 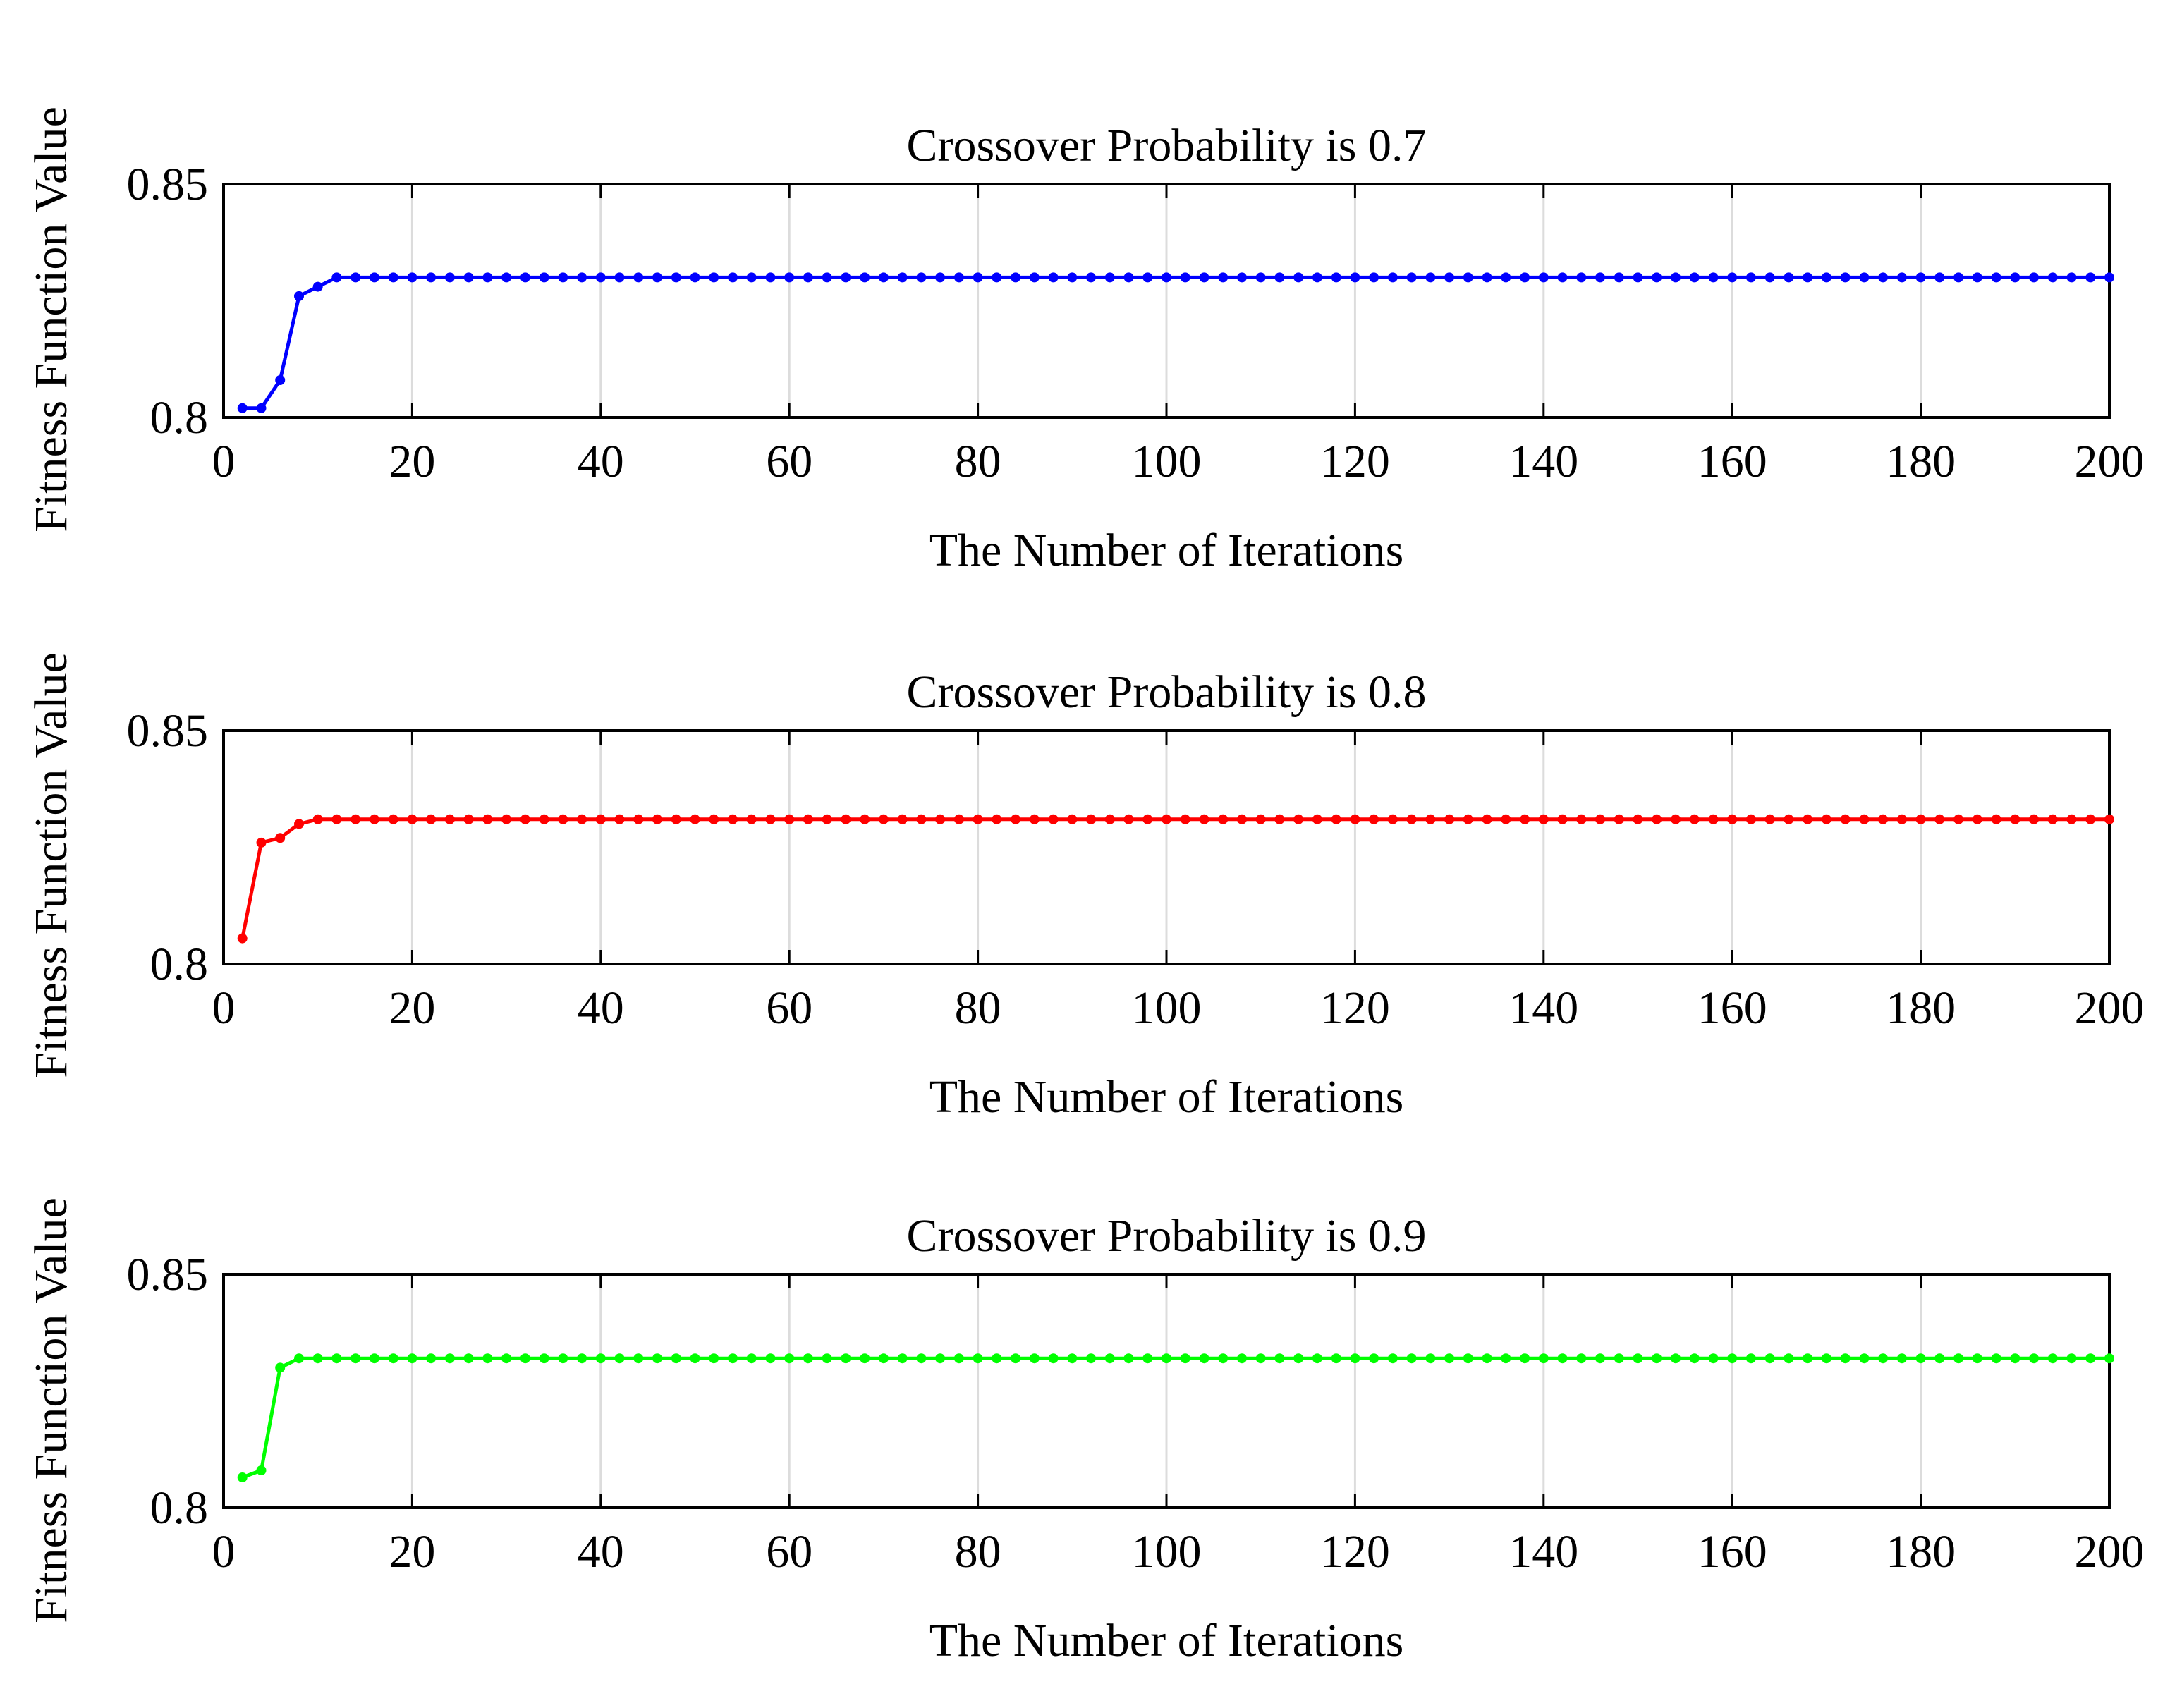 What do you see at coordinates (1175, 342) in the screenshot?
I see `series-line` at bounding box center [1175, 342].